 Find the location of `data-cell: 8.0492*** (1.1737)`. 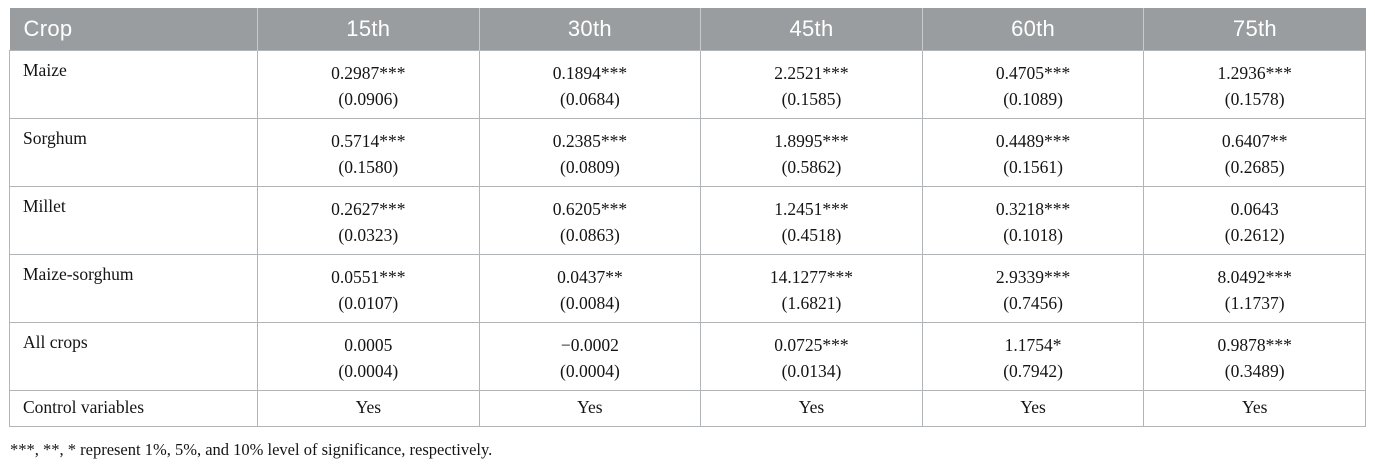

data-cell: 8.0492*** (1.1737) is located at coordinates (1254, 288).